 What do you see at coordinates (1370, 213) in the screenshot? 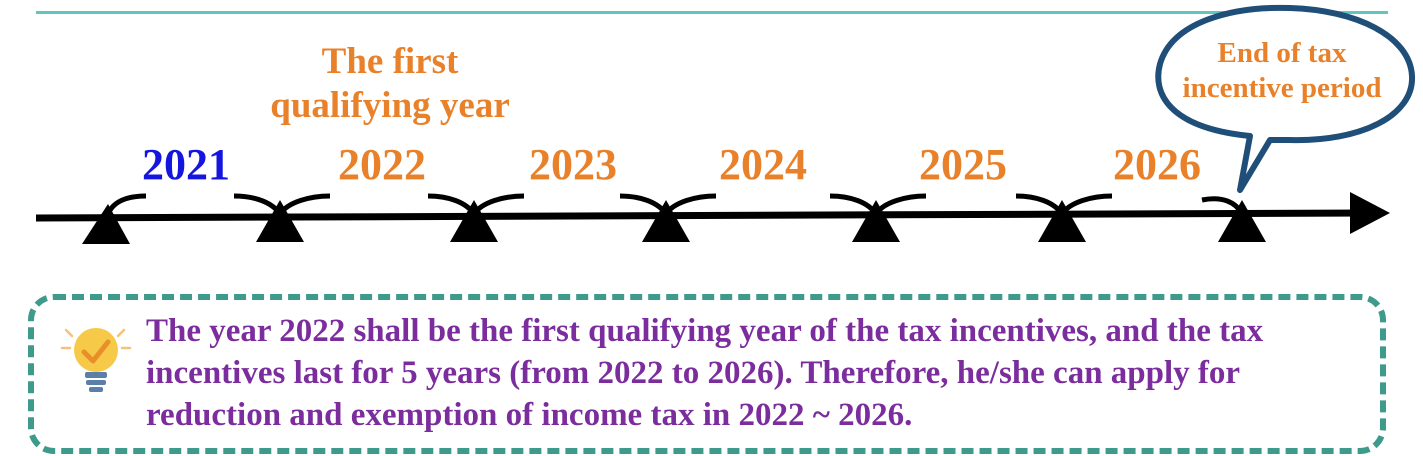
I see `timeline-arrowhead` at bounding box center [1370, 213].